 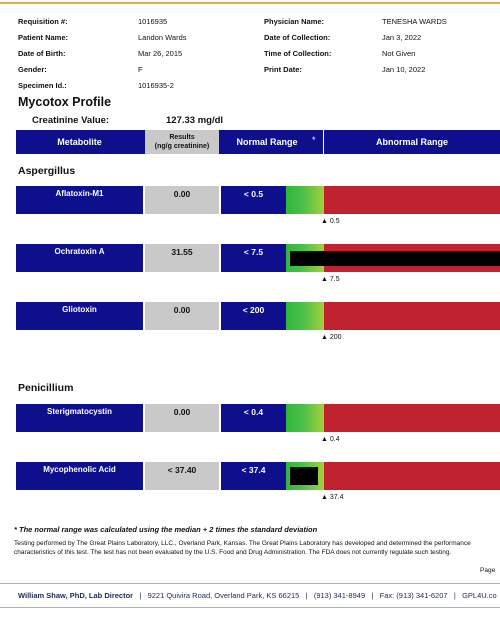 I want to click on results-header: Results (ng/g creatinine), so click(x=182, y=142).